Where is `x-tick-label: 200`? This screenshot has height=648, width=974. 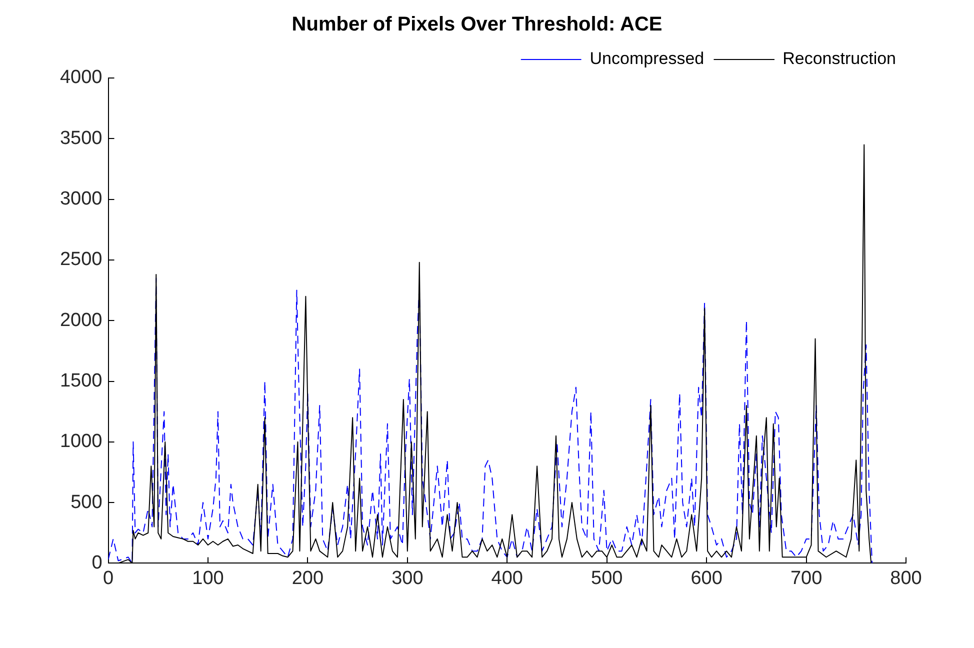 x-tick-label: 200 is located at coordinates (308, 578).